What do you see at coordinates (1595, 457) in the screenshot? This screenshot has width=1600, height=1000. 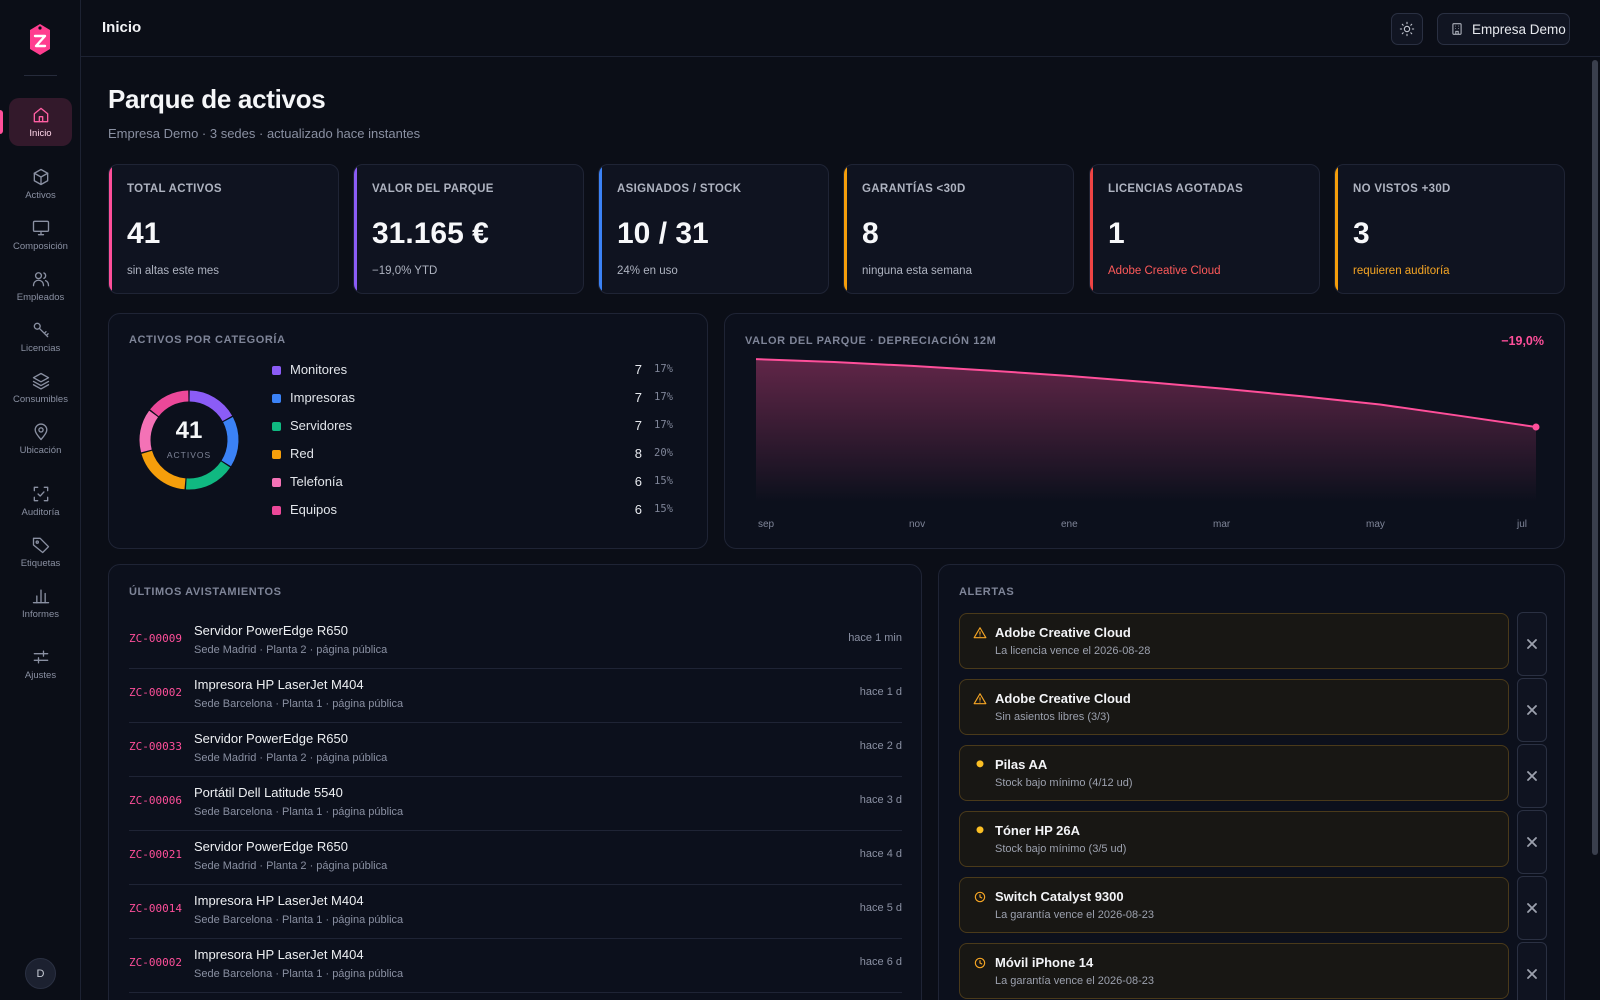 I see `scrollbar-thumb` at bounding box center [1595, 457].